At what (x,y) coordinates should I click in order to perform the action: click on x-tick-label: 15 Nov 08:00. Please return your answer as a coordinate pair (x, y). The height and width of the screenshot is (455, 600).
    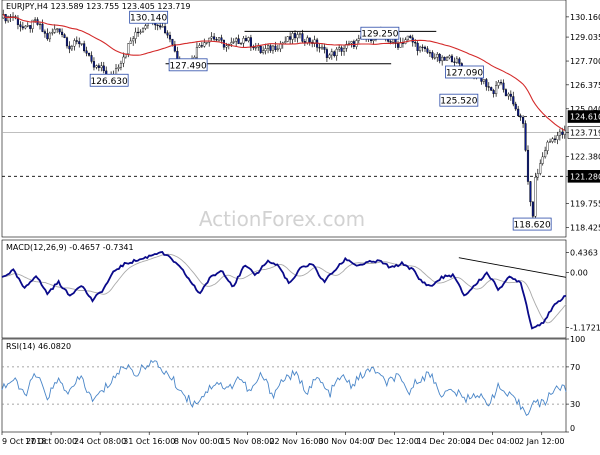
    Looking at the image, I should click on (247, 441).